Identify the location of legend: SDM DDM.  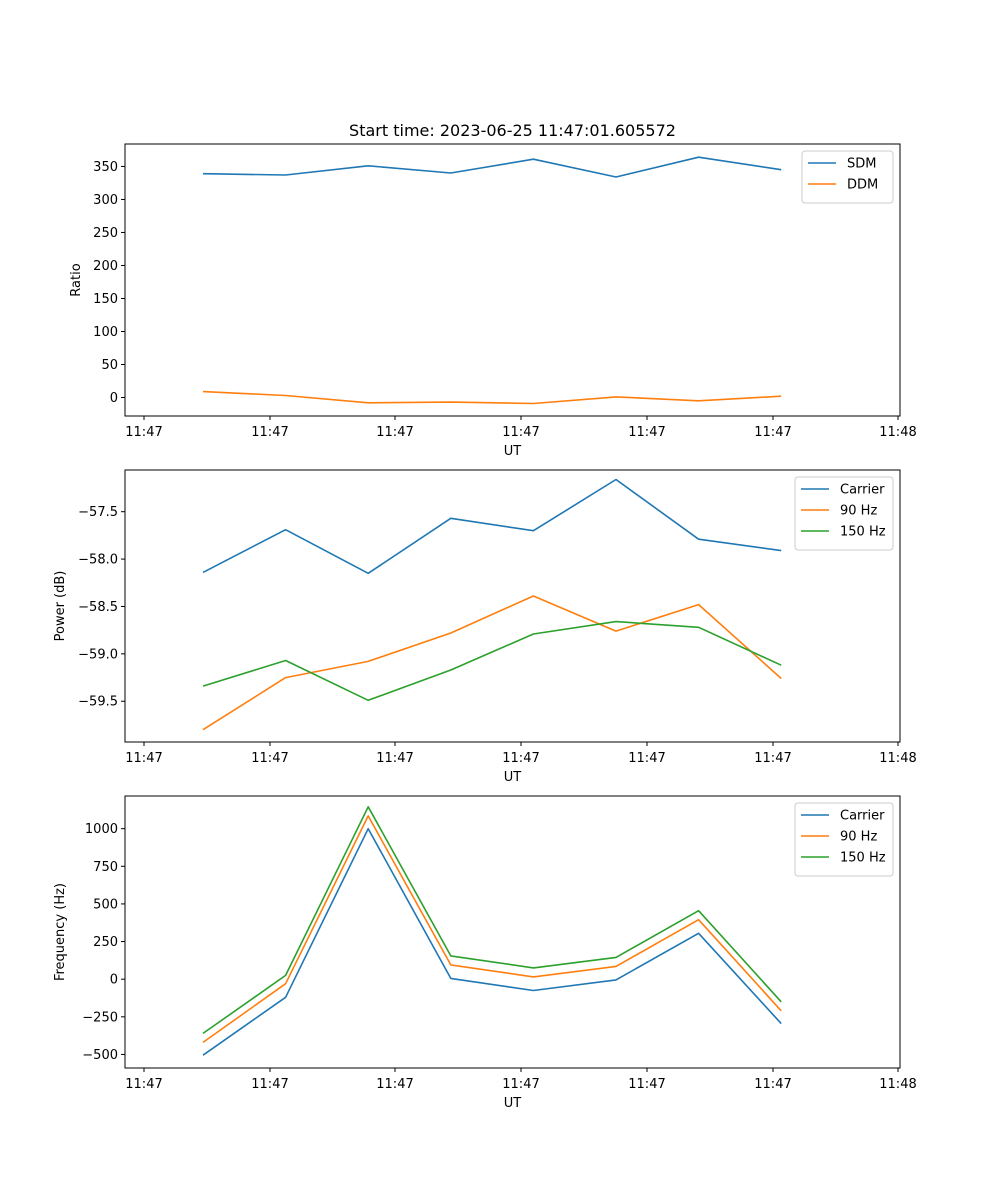
(847, 177).